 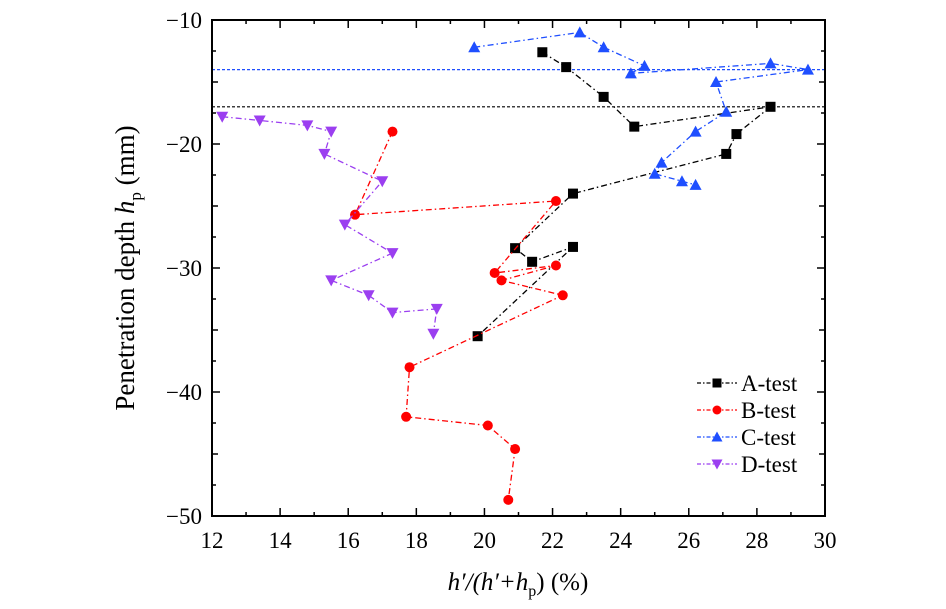 I want to click on x-axis-label: h′/(h′+hp) (%), so click(x=518, y=584).